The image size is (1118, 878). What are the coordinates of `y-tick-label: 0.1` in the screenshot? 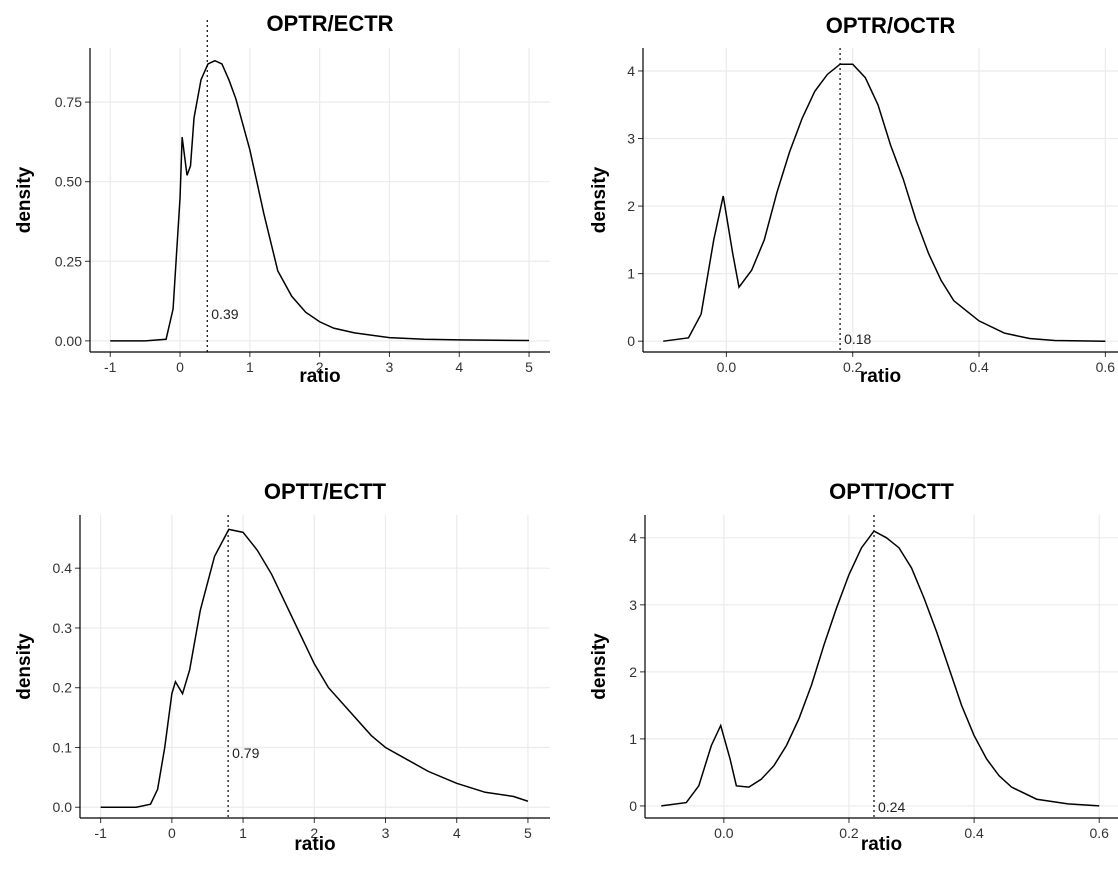 It's located at (63, 747).